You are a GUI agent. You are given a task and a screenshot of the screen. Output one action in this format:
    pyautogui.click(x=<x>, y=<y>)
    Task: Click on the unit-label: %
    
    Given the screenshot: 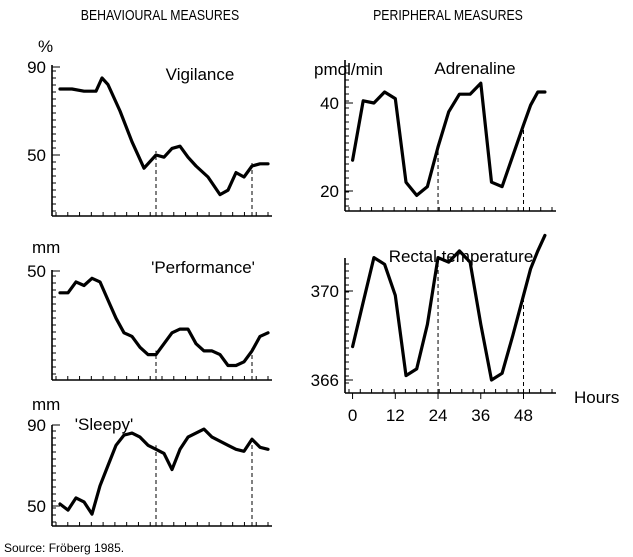 What is the action you would take?
    pyautogui.click(x=45, y=46)
    